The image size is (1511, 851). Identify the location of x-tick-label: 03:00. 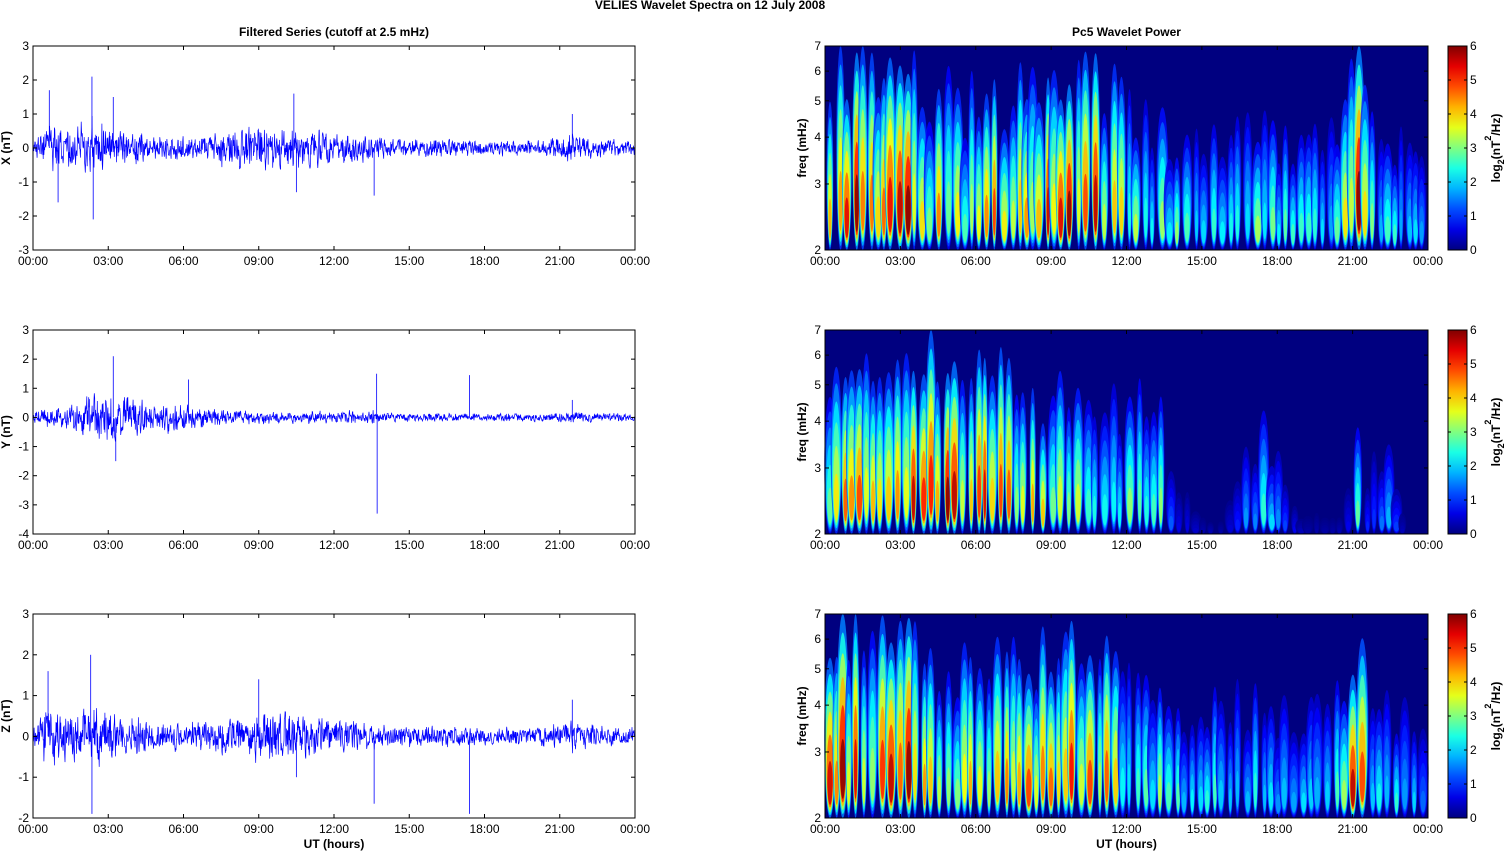
(108, 261).